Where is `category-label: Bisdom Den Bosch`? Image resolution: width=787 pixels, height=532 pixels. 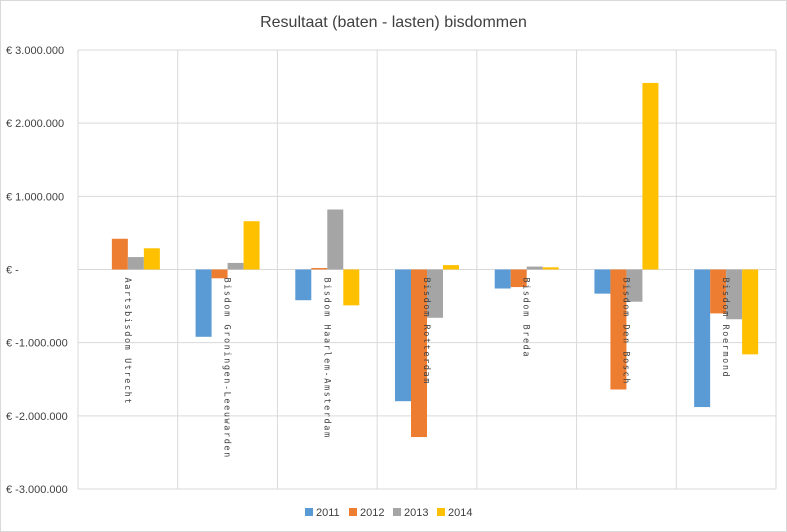 category-label: Bisdom Den Bosch is located at coordinates (625, 331).